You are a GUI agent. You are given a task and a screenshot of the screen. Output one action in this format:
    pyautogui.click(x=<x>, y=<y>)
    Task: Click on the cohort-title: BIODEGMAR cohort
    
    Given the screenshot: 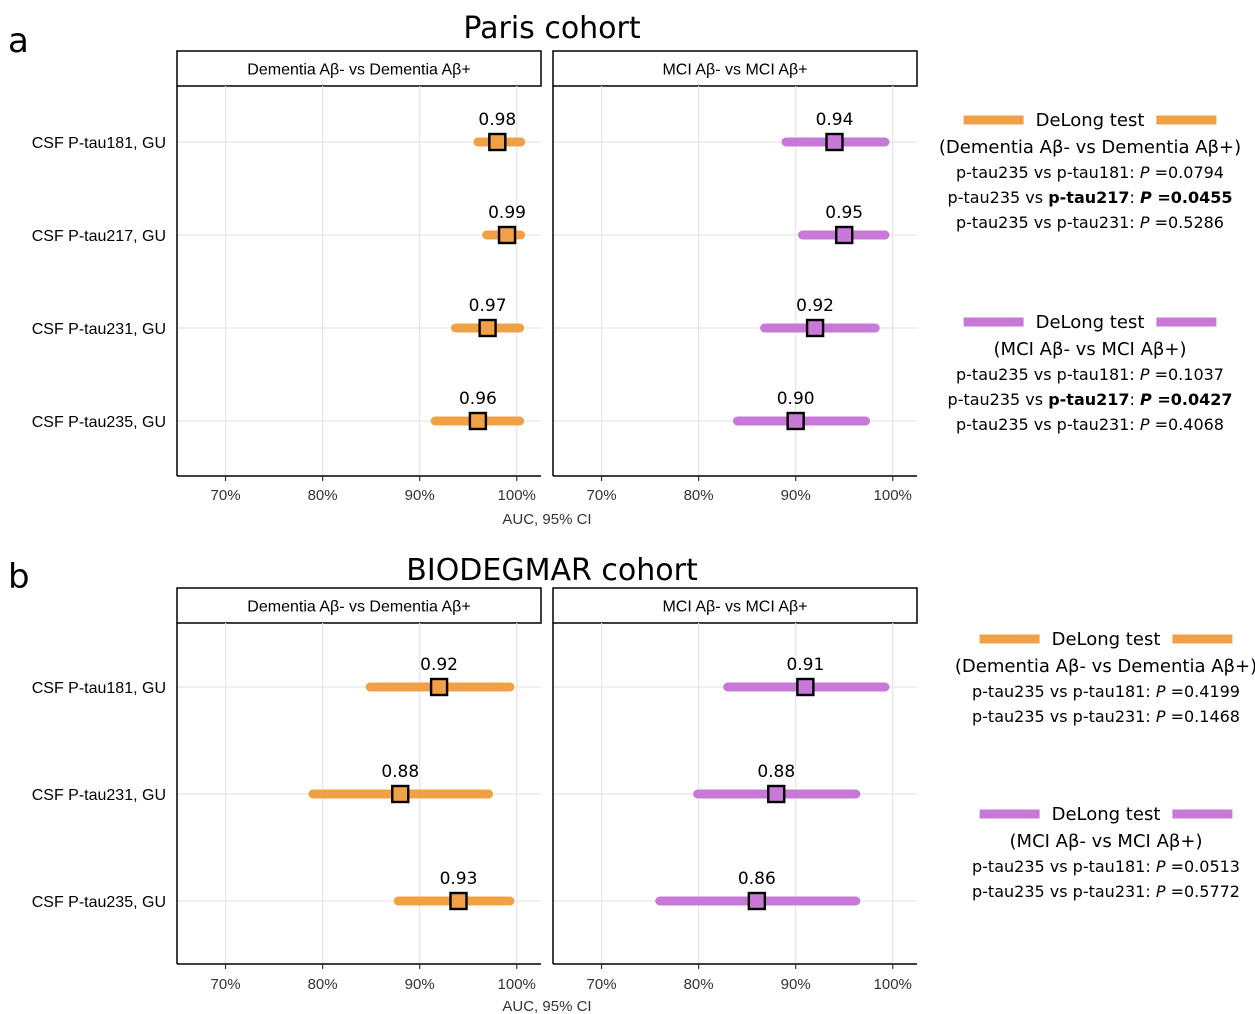 What is the action you would take?
    pyautogui.click(x=552, y=570)
    